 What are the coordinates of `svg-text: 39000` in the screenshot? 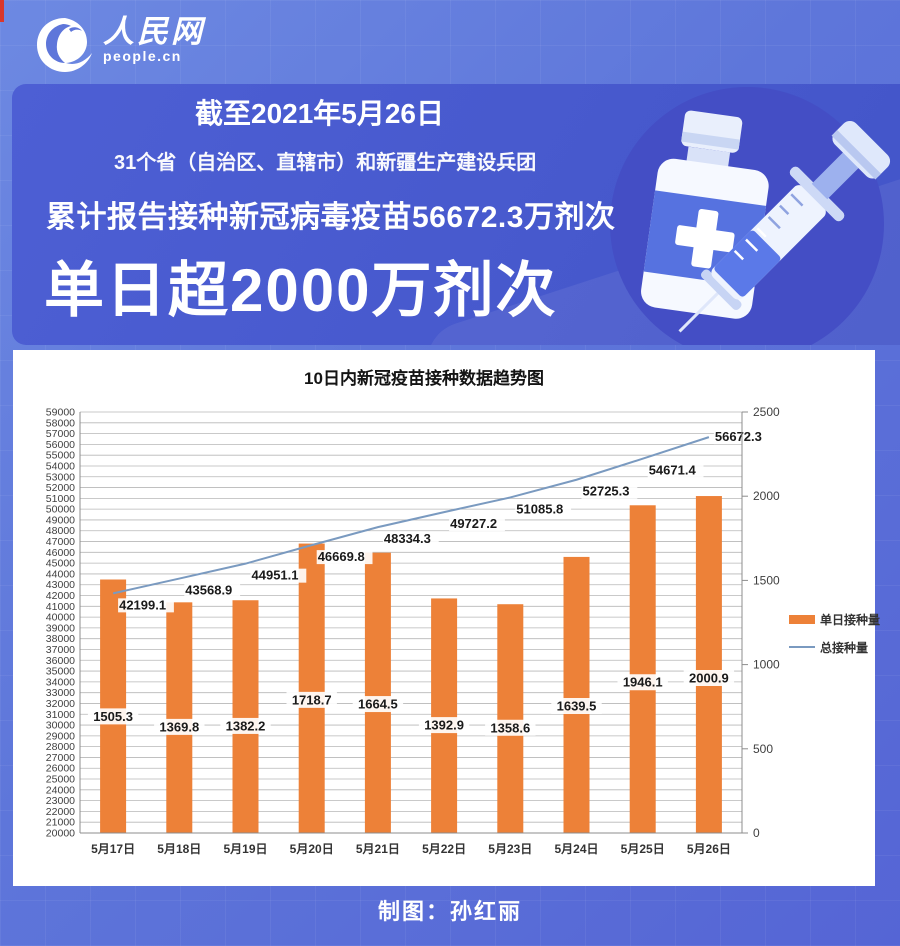 It's located at (60, 628).